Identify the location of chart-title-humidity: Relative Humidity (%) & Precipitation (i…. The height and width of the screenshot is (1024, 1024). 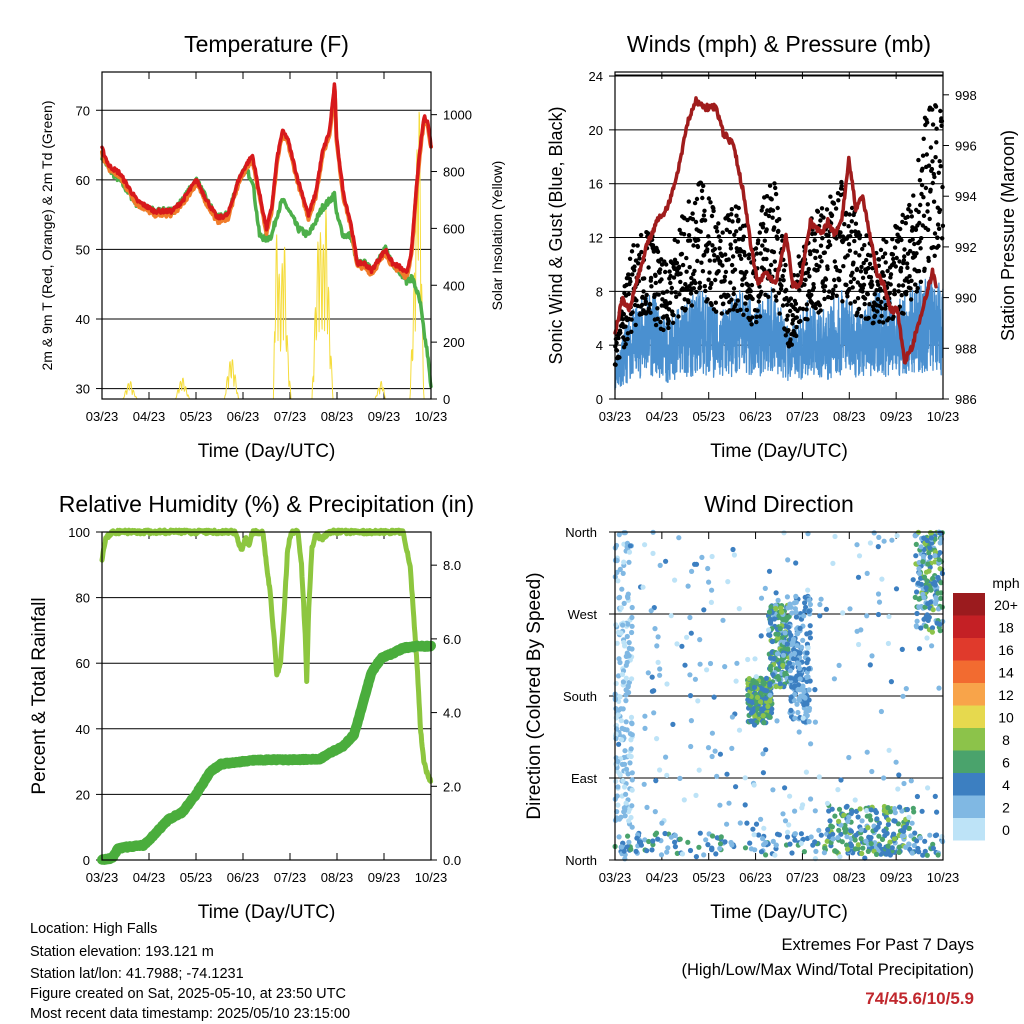
(266, 504).